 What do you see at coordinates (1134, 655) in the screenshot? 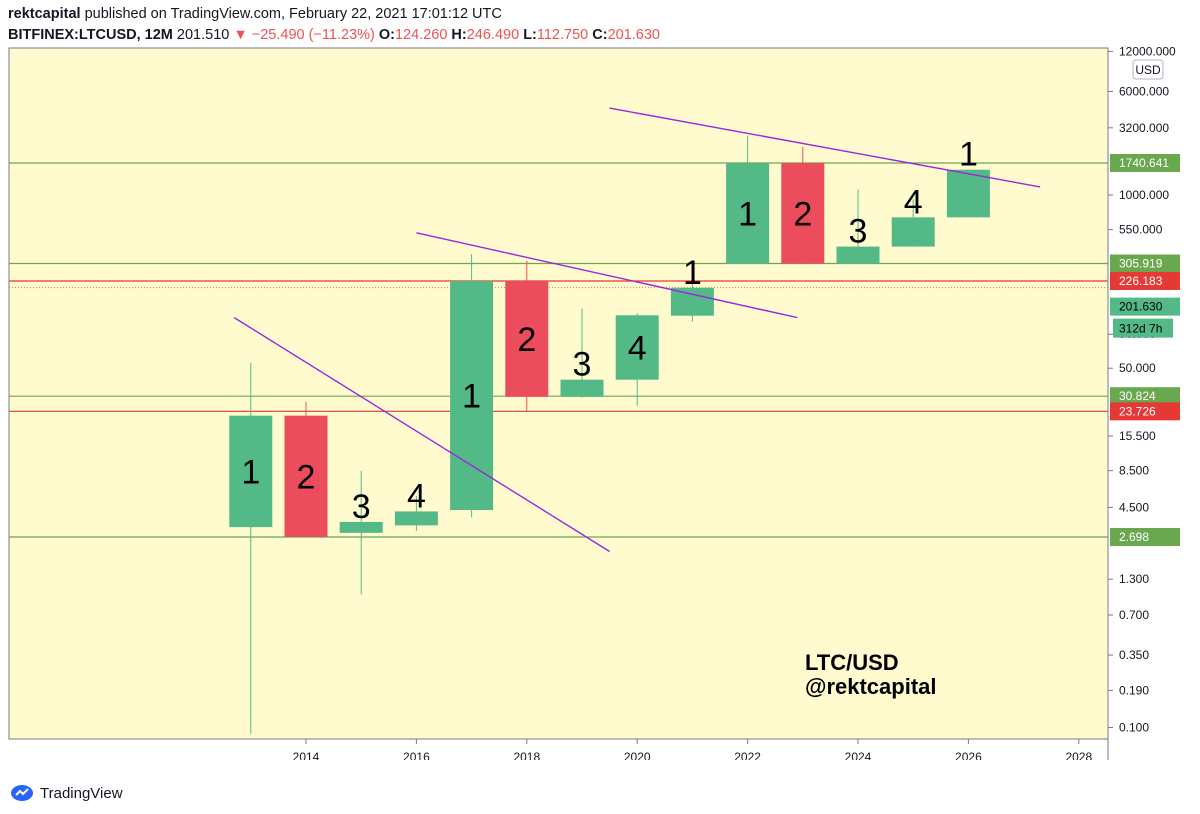
I see `y-tick-label-12: 0.350` at bounding box center [1134, 655].